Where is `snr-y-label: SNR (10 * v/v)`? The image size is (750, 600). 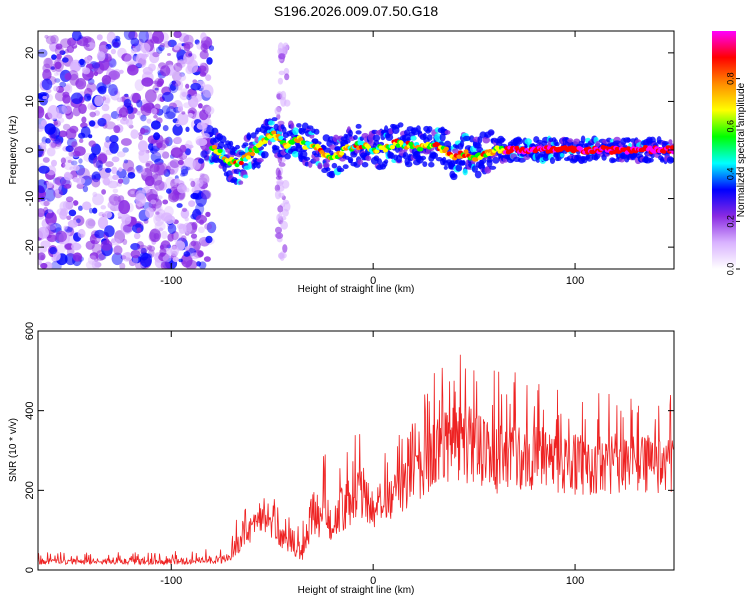
snr-y-label: SNR (10 * v/v) is located at coordinates (13, 450).